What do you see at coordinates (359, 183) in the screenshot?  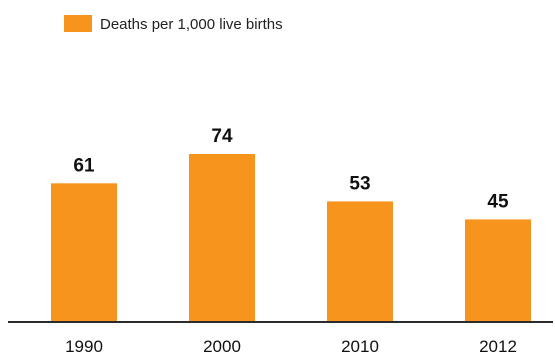 I see `value-label-2010: 53` at bounding box center [359, 183].